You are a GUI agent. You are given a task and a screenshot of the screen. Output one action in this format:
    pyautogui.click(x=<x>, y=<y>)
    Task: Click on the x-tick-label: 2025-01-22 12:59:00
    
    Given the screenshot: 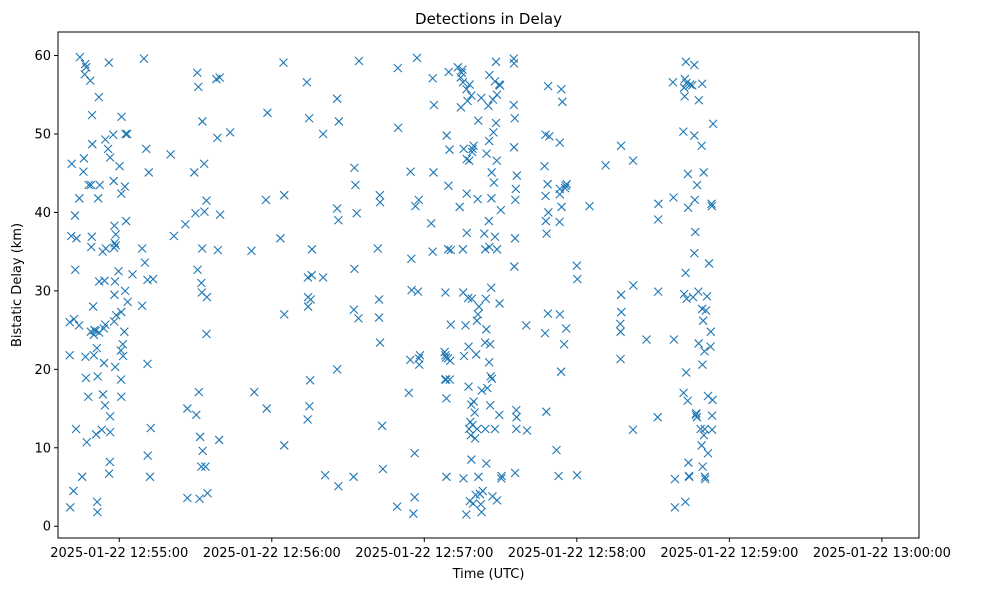 What is the action you would take?
    pyautogui.click(x=729, y=553)
    